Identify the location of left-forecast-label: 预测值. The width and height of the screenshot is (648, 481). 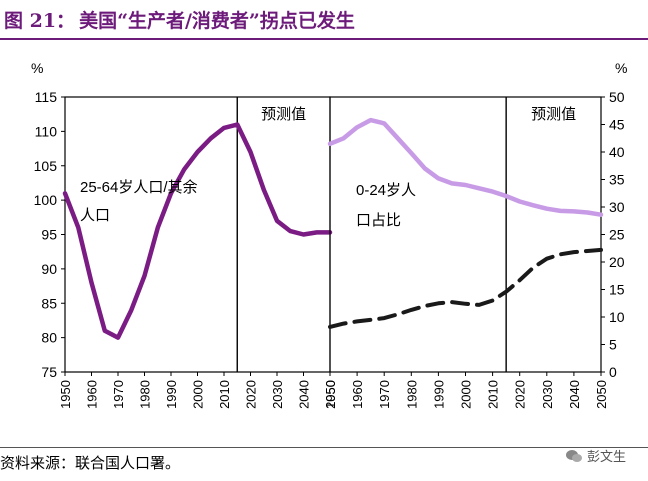
(283, 114).